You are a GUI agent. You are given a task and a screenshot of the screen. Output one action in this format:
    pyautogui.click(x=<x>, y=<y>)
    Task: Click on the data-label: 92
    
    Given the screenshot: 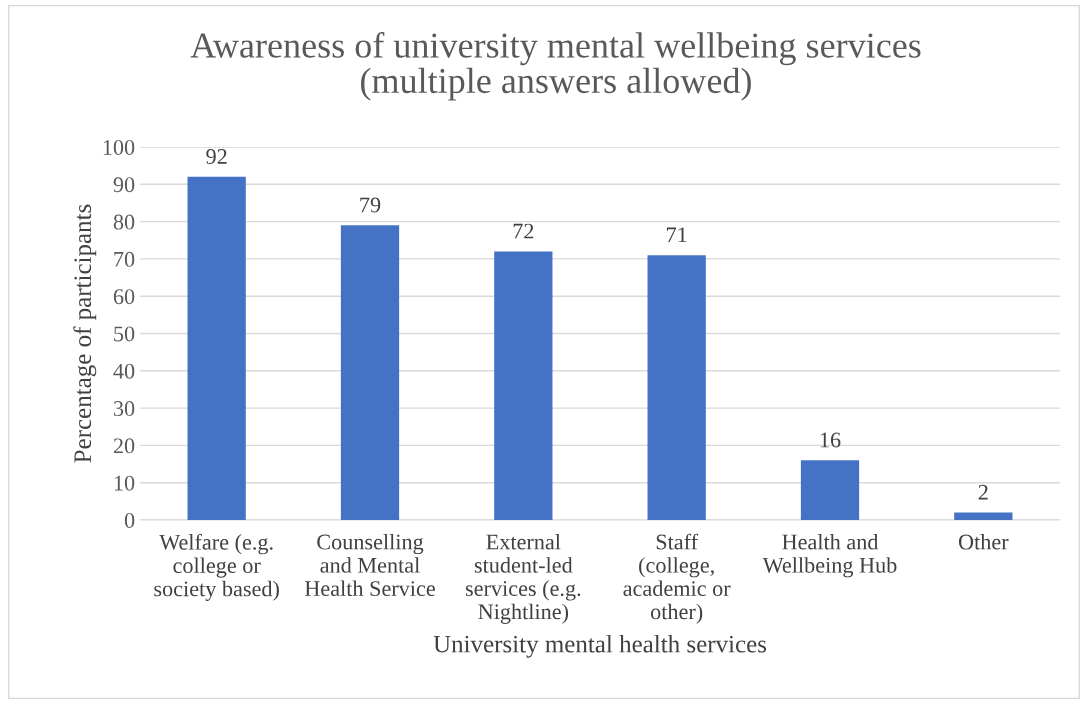 What is the action you would take?
    pyautogui.click(x=216, y=156)
    